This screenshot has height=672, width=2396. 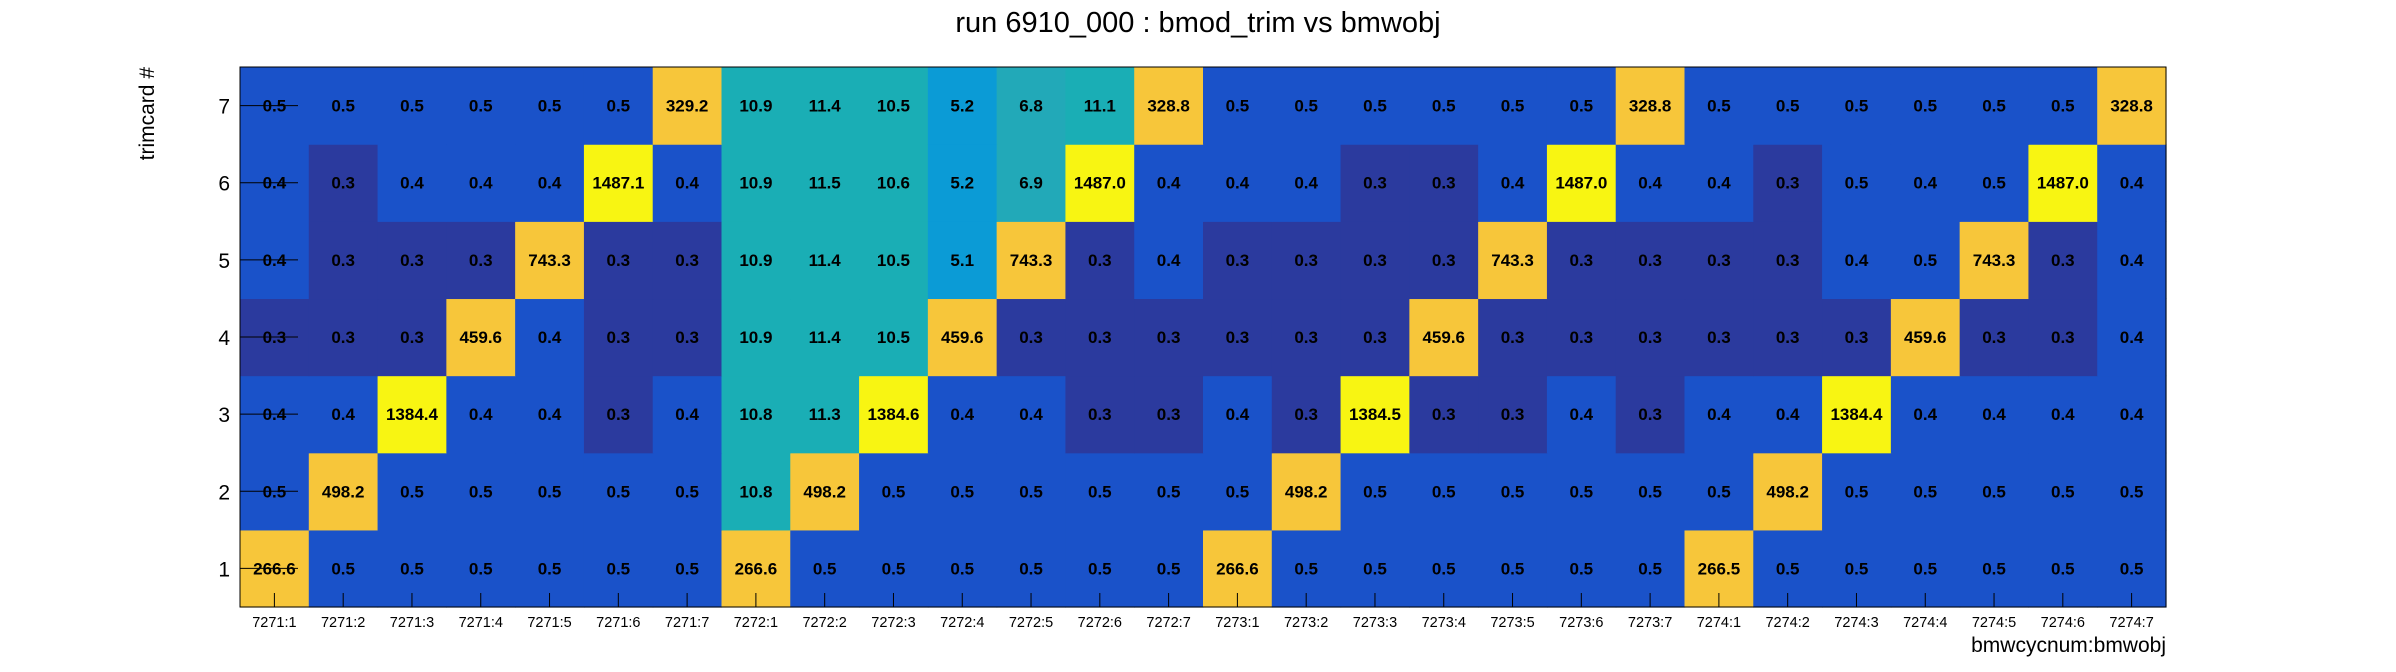 I want to click on cell-value-label: 328.8, so click(x=2131, y=106).